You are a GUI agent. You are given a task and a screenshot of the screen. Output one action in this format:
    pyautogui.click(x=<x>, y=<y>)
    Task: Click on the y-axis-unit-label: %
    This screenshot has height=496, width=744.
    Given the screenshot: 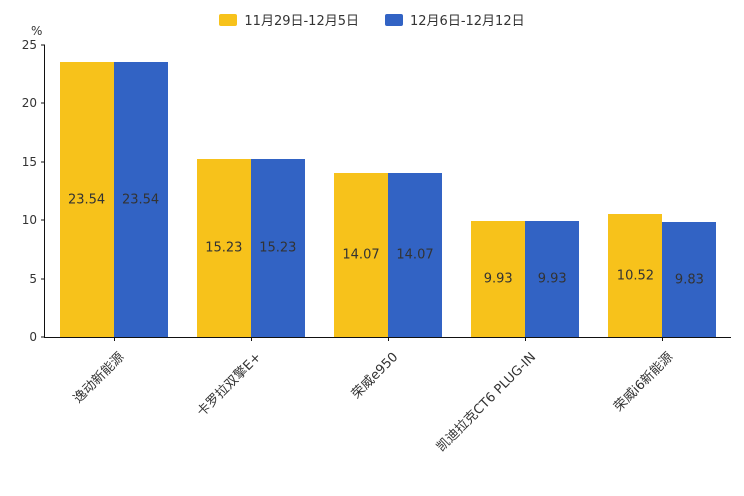 What is the action you would take?
    pyautogui.click(x=37, y=31)
    